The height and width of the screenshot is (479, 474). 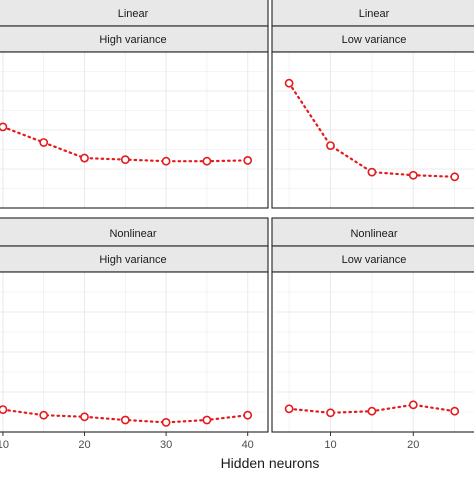 What do you see at coordinates (374, 14) in the screenshot?
I see `facet-2-row-label: Linear` at bounding box center [374, 14].